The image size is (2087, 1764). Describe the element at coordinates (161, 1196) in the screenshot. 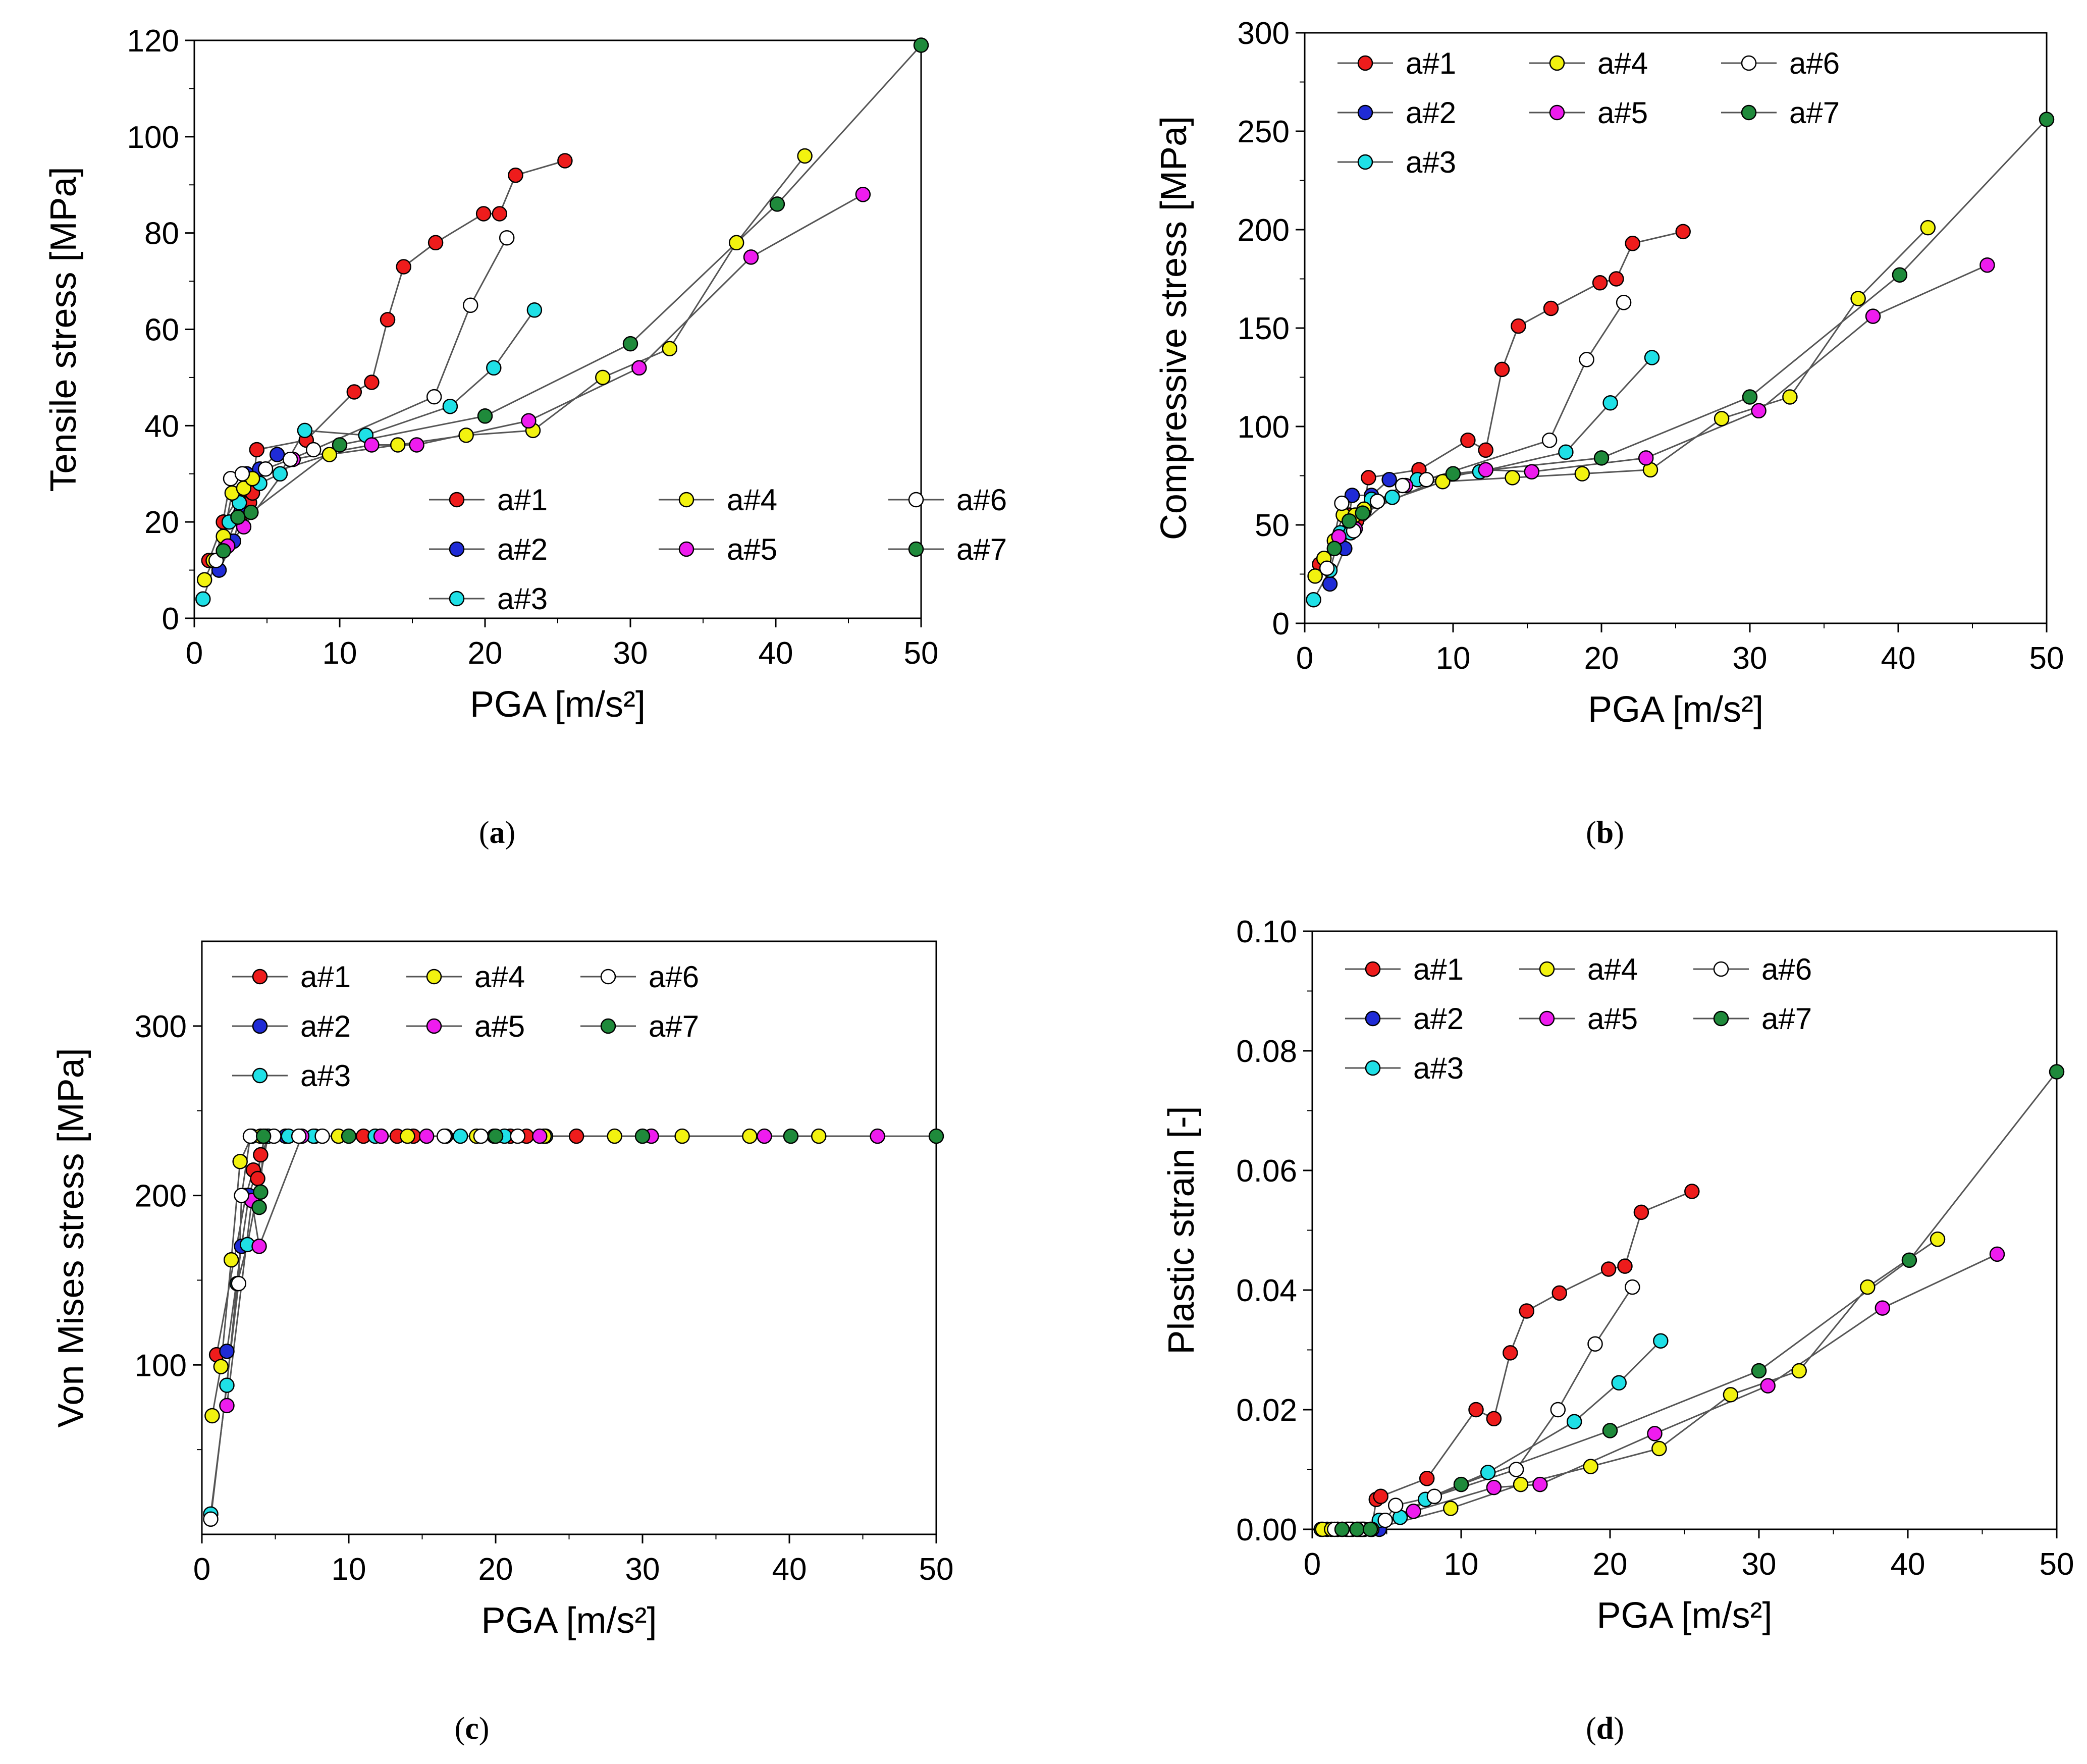

I see `y-tick-label: 200` at that location.